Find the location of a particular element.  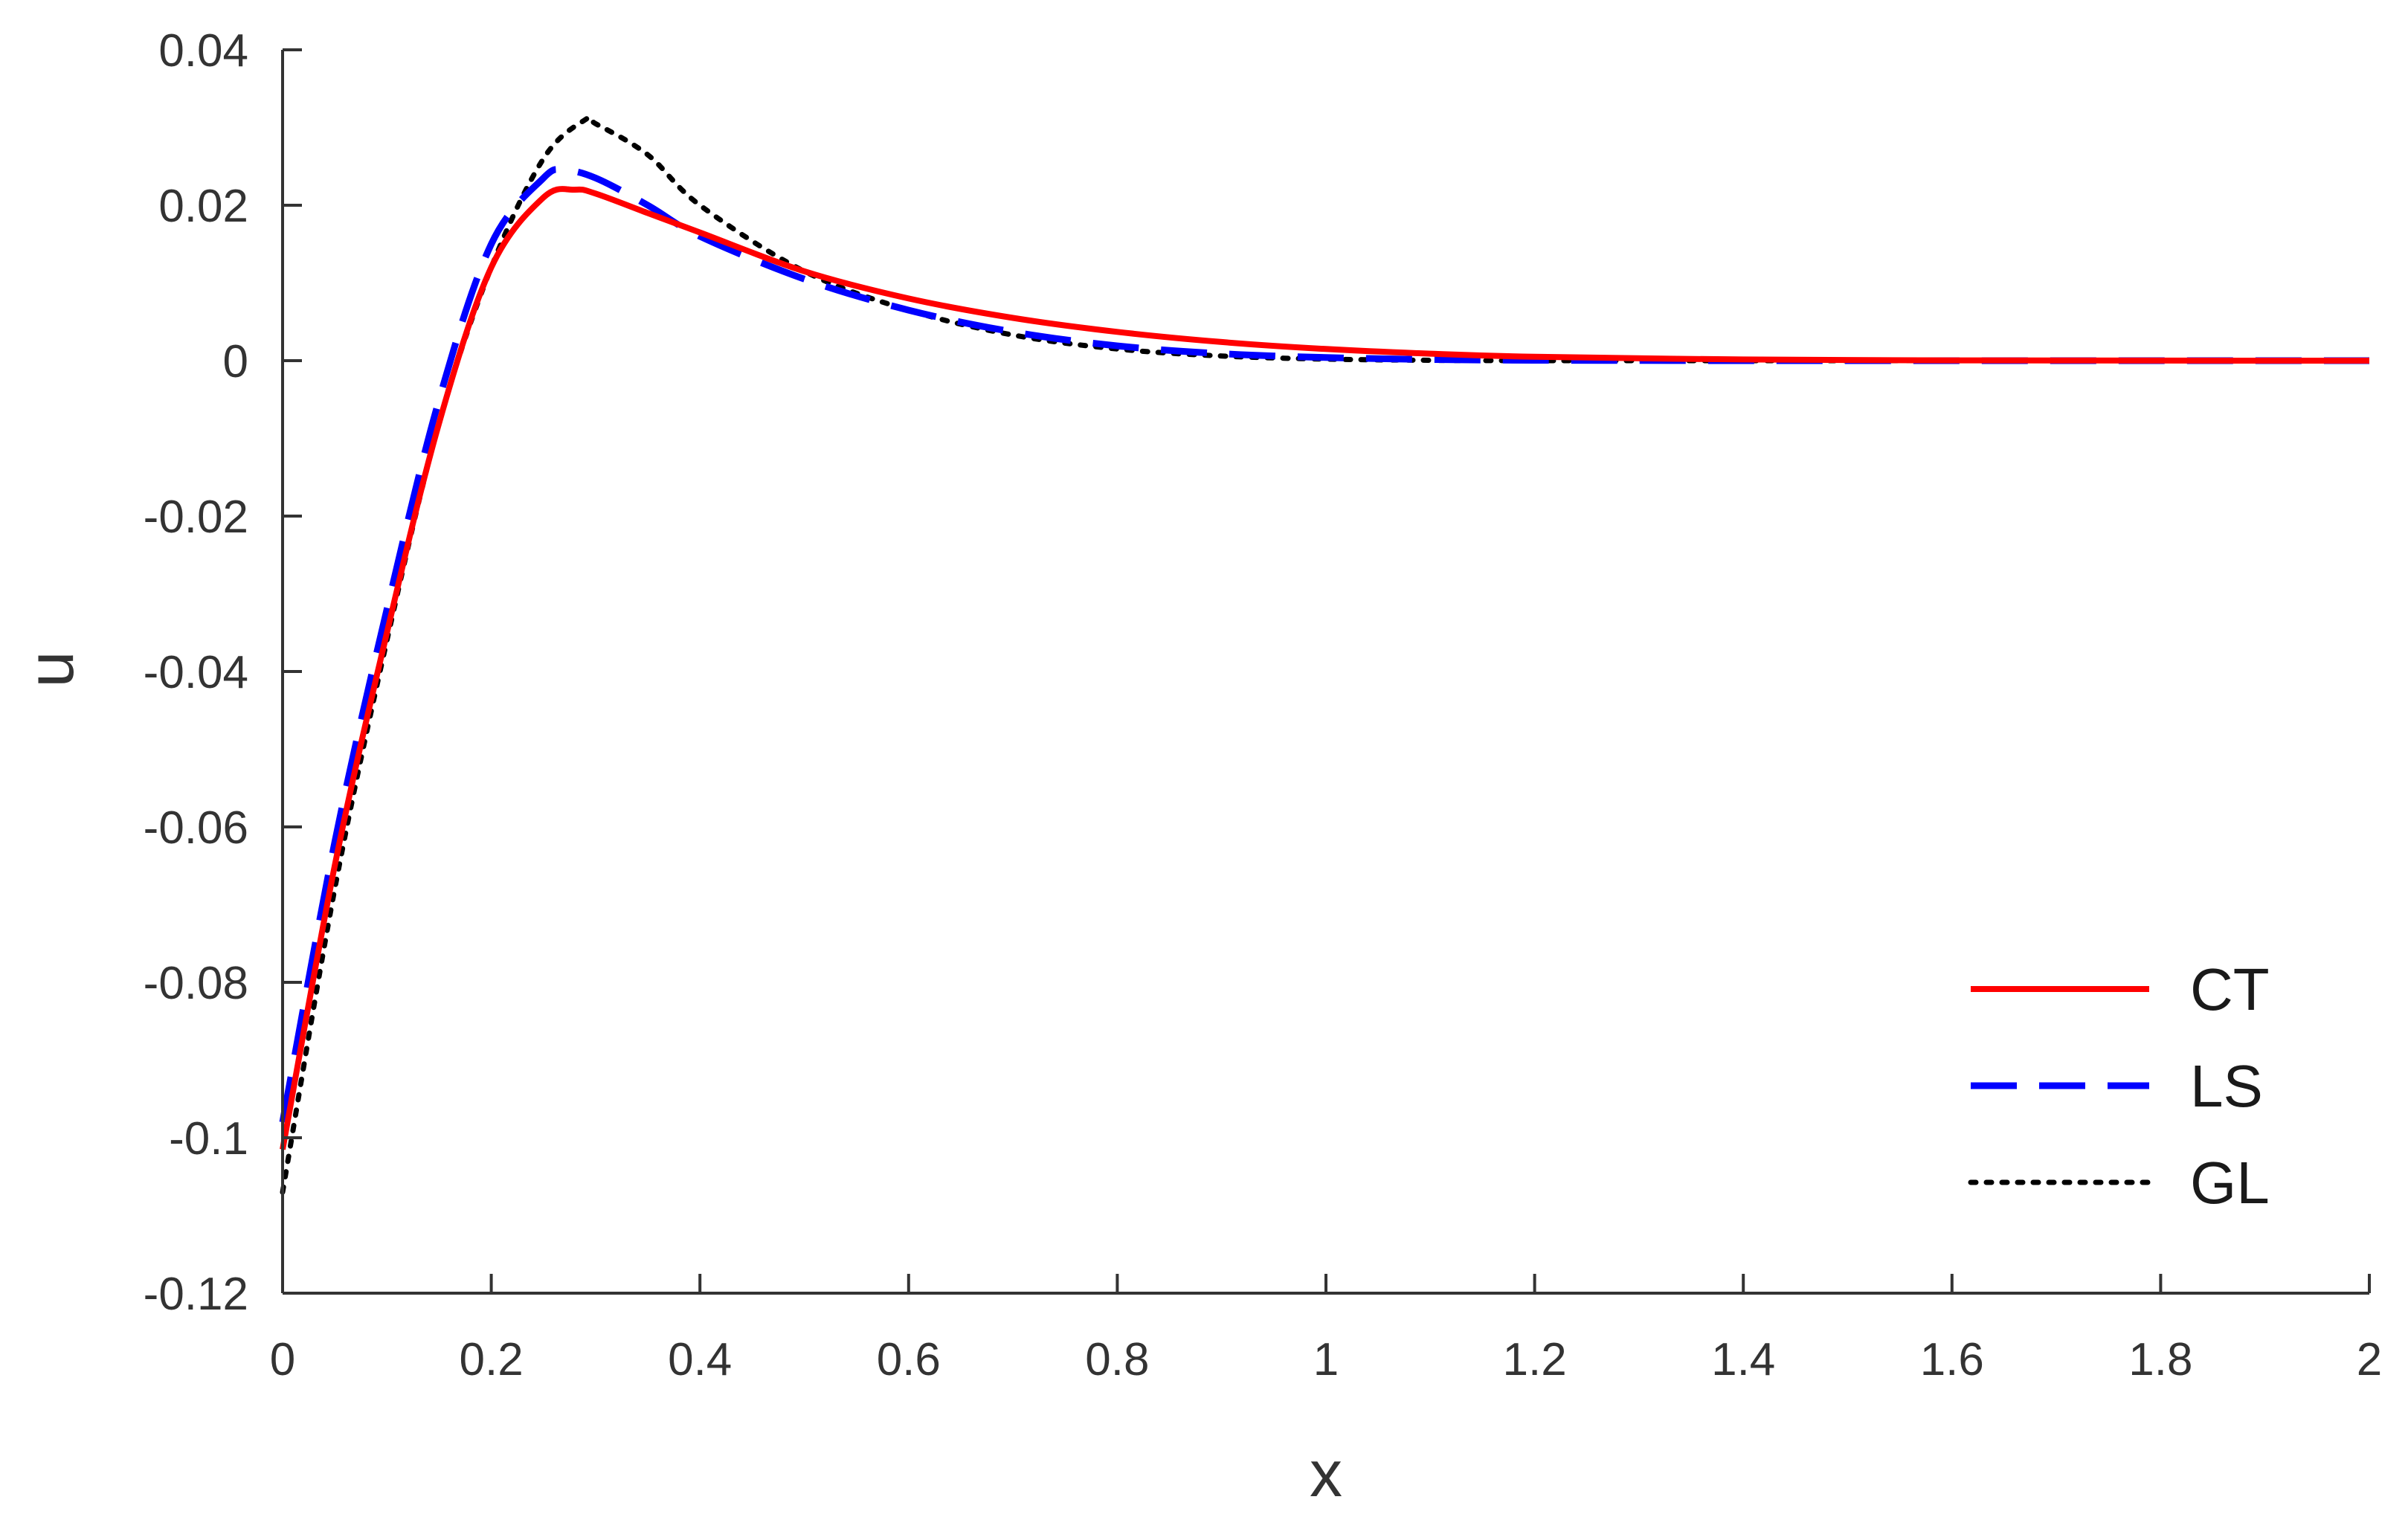

y-tick-label: 0.04 is located at coordinates (203, 51).